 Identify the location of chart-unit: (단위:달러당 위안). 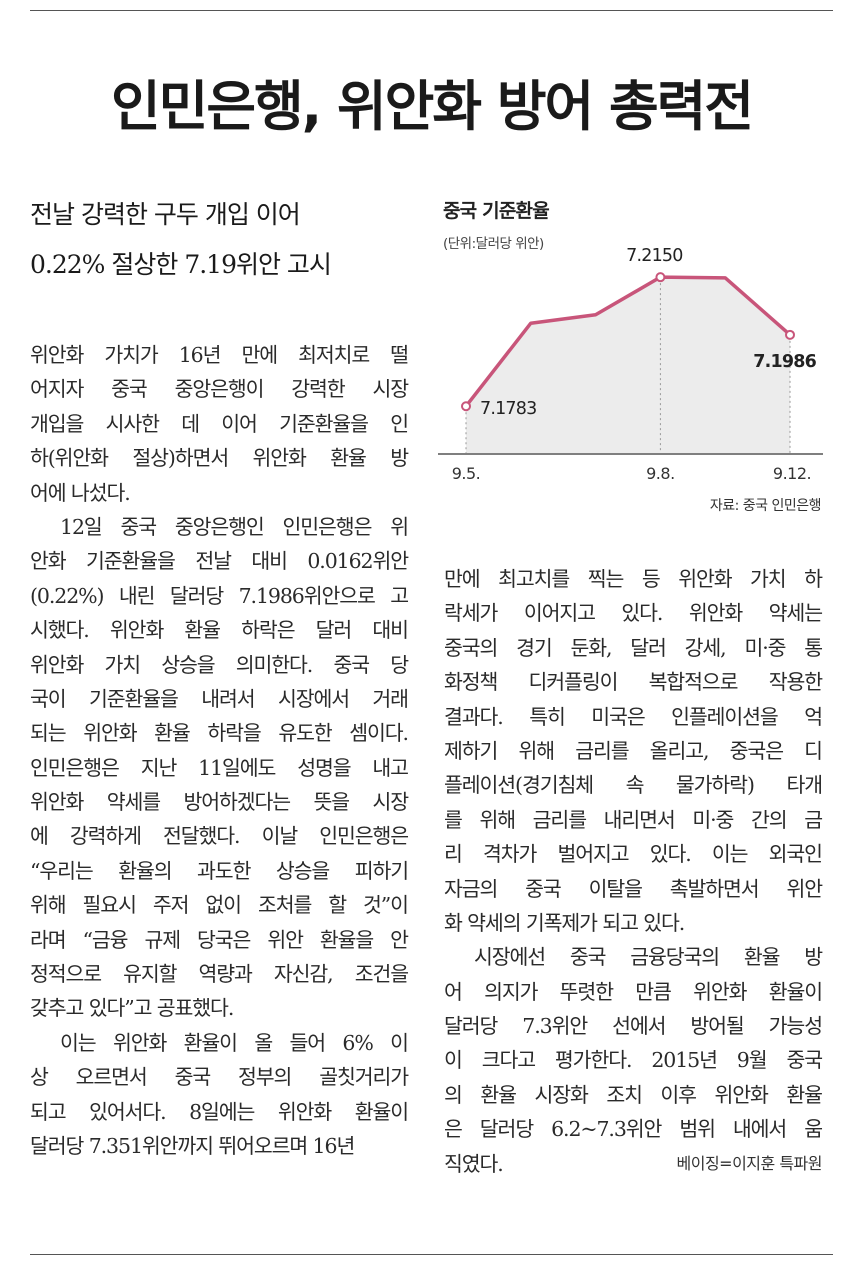
(493, 244).